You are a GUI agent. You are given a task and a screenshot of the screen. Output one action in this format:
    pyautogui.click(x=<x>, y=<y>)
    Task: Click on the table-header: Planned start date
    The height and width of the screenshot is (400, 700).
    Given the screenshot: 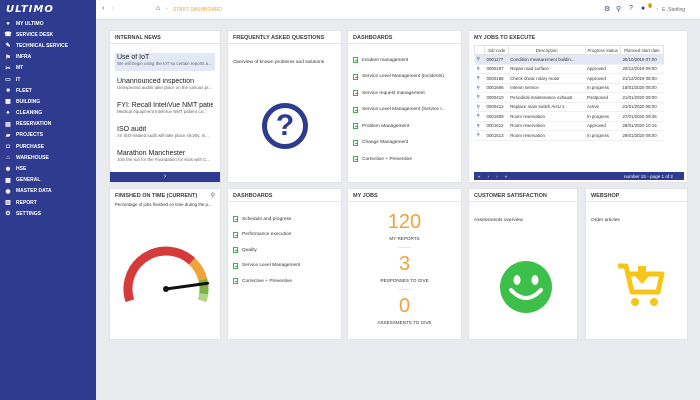 What is the action you would take?
    pyautogui.click(x=642, y=50)
    